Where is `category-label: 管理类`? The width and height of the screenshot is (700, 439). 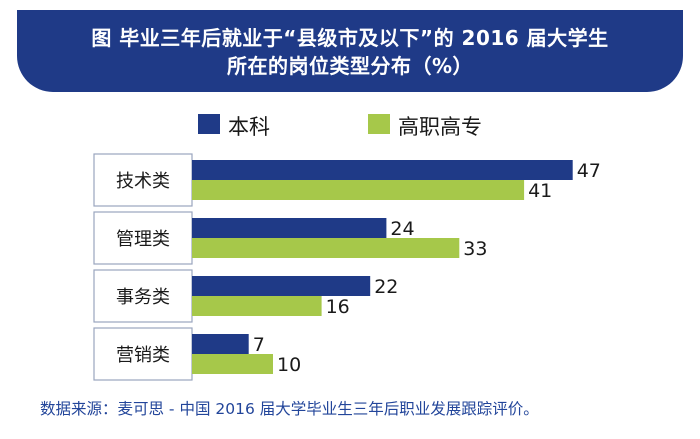 category-label: 管理类 is located at coordinates (143, 239).